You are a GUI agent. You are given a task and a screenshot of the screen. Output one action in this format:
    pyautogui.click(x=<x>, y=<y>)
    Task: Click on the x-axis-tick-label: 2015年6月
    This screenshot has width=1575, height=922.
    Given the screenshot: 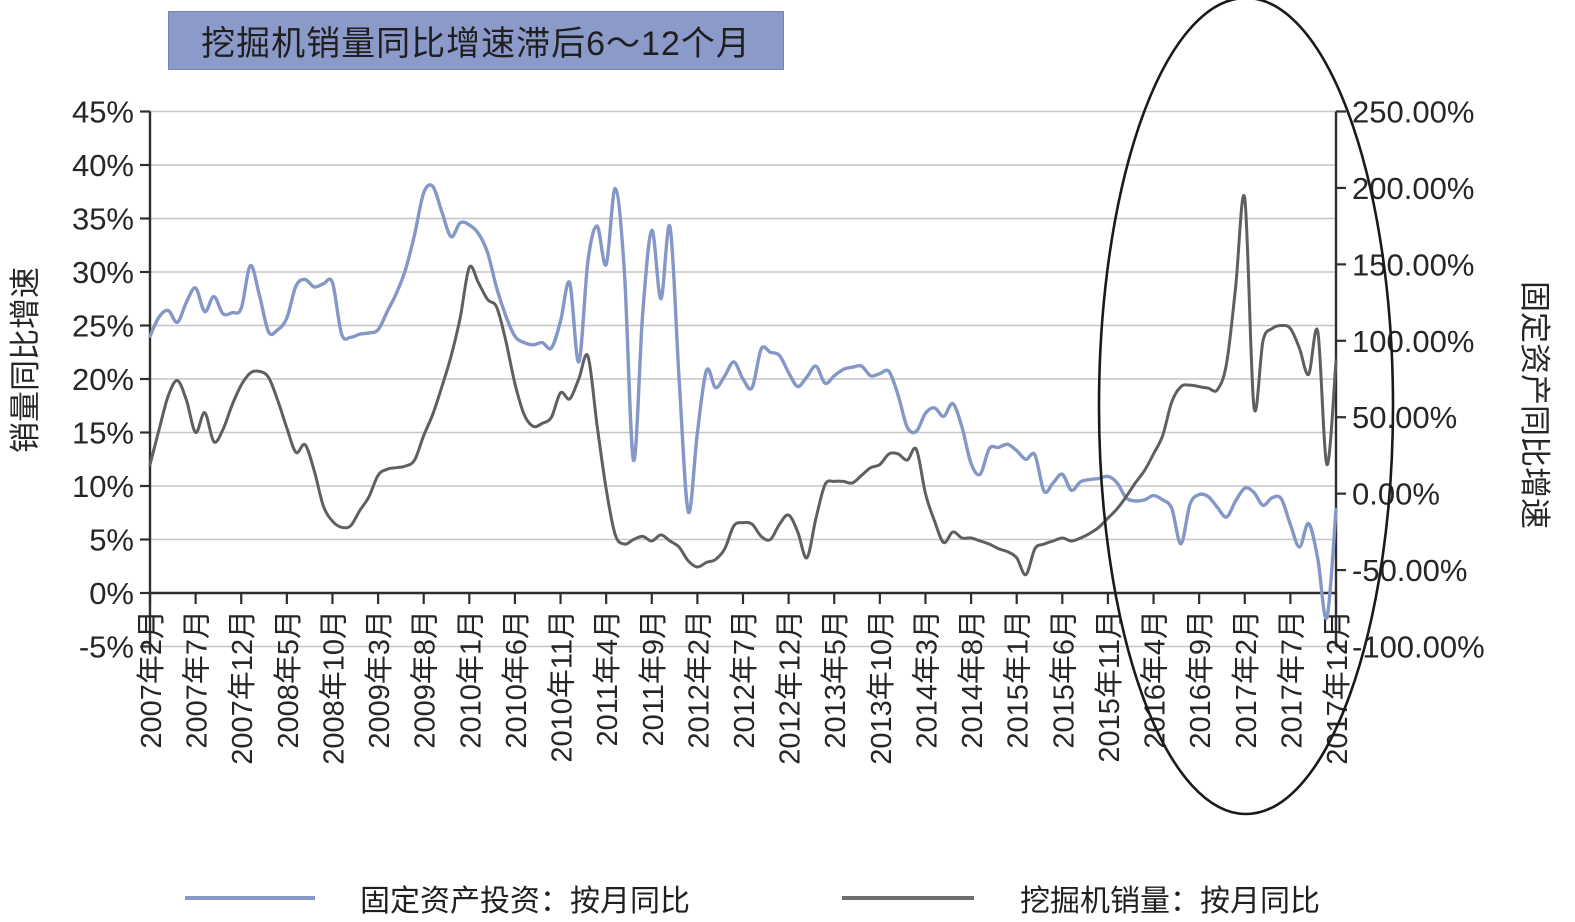 What is the action you would take?
    pyautogui.click(x=1063, y=679)
    